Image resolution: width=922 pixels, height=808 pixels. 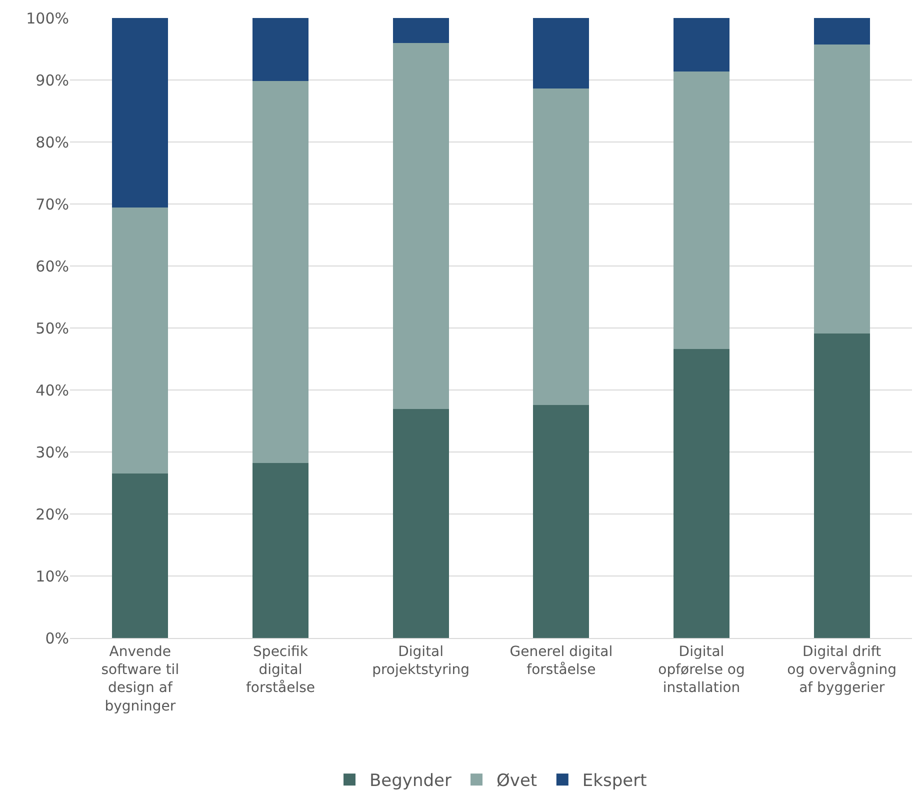 What do you see at coordinates (52, 390) in the screenshot?
I see `y-tick-label: 40%` at bounding box center [52, 390].